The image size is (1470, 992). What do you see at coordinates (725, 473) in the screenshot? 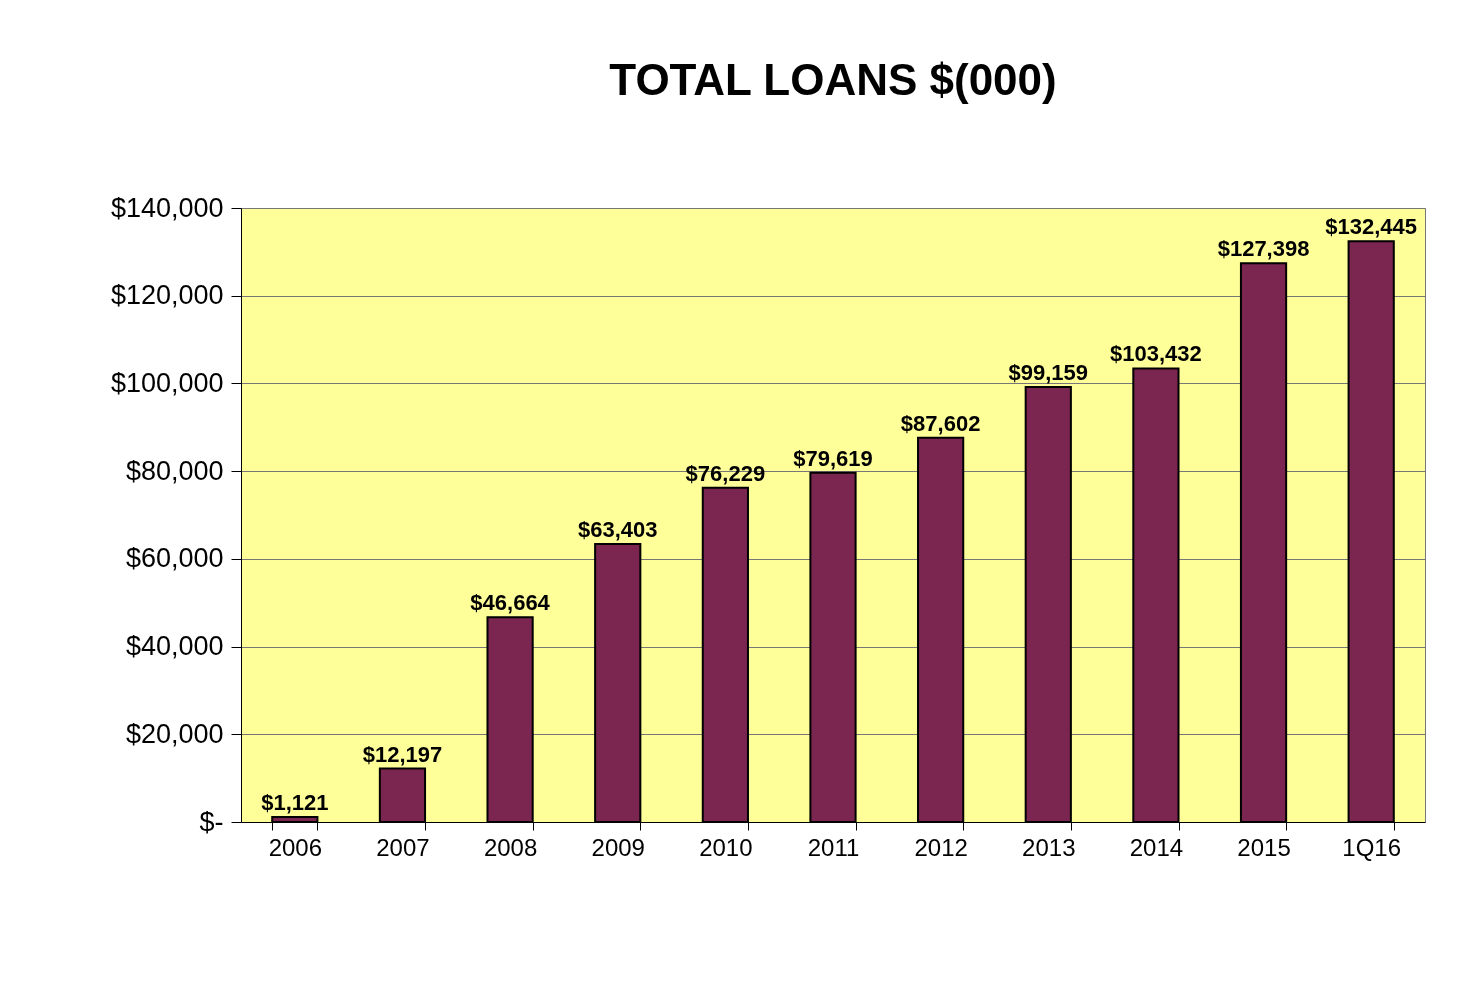
I see `data-label: $76,229` at bounding box center [725, 473].